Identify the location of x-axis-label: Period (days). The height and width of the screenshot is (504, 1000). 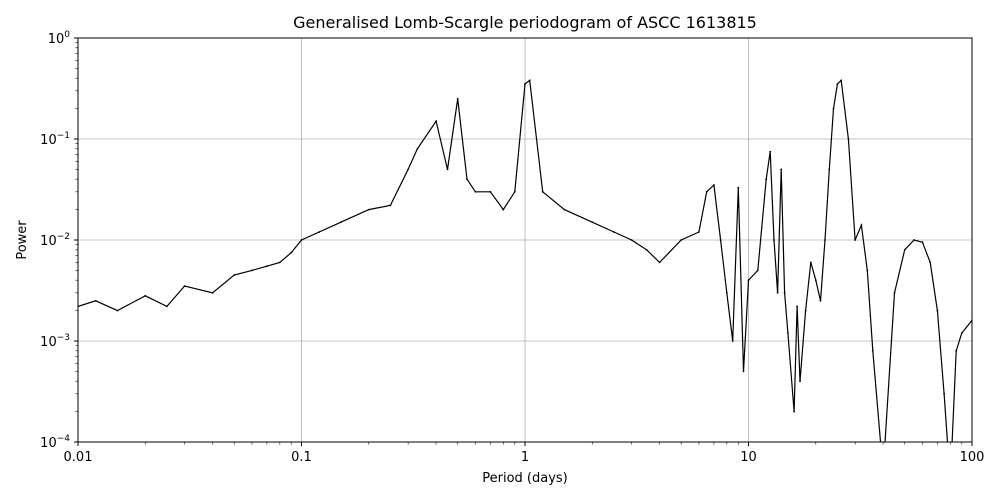
(525, 478).